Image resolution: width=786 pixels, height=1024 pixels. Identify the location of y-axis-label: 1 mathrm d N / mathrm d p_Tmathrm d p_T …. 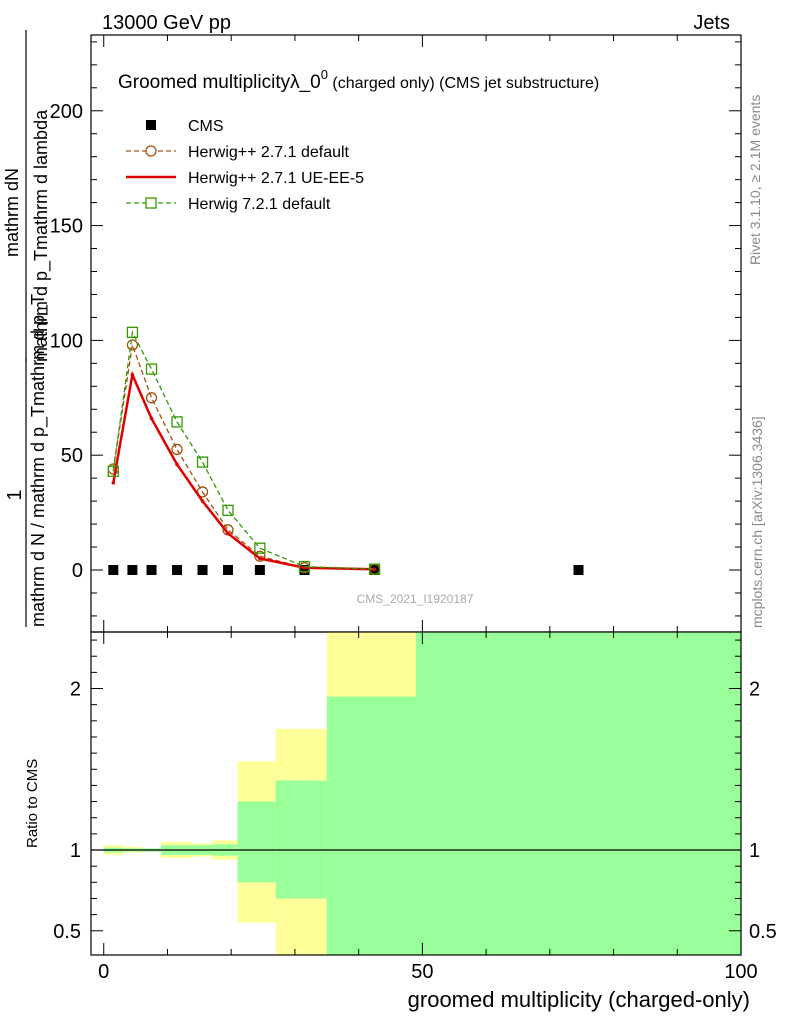
(27, 328).